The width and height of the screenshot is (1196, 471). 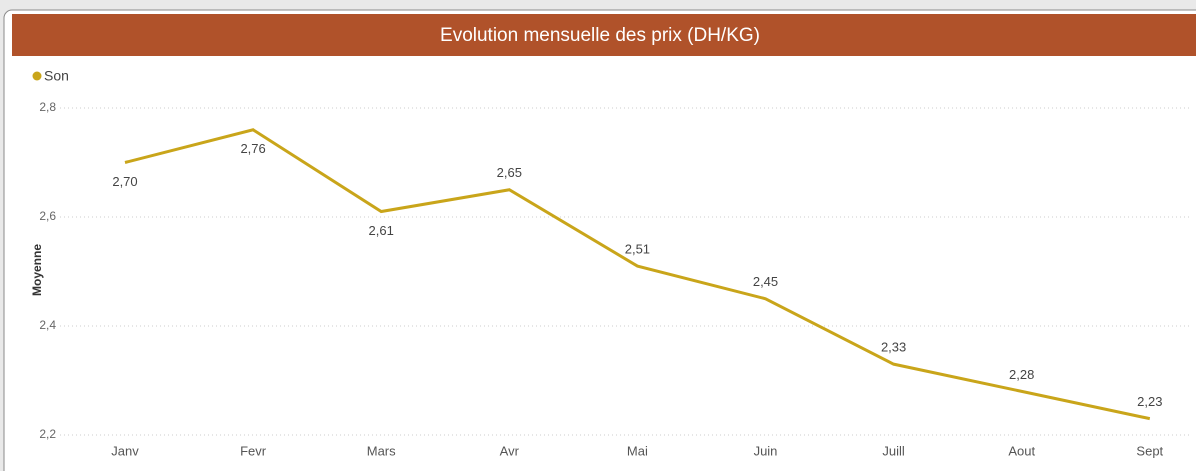 I want to click on data-label: 2,51, so click(x=637, y=248).